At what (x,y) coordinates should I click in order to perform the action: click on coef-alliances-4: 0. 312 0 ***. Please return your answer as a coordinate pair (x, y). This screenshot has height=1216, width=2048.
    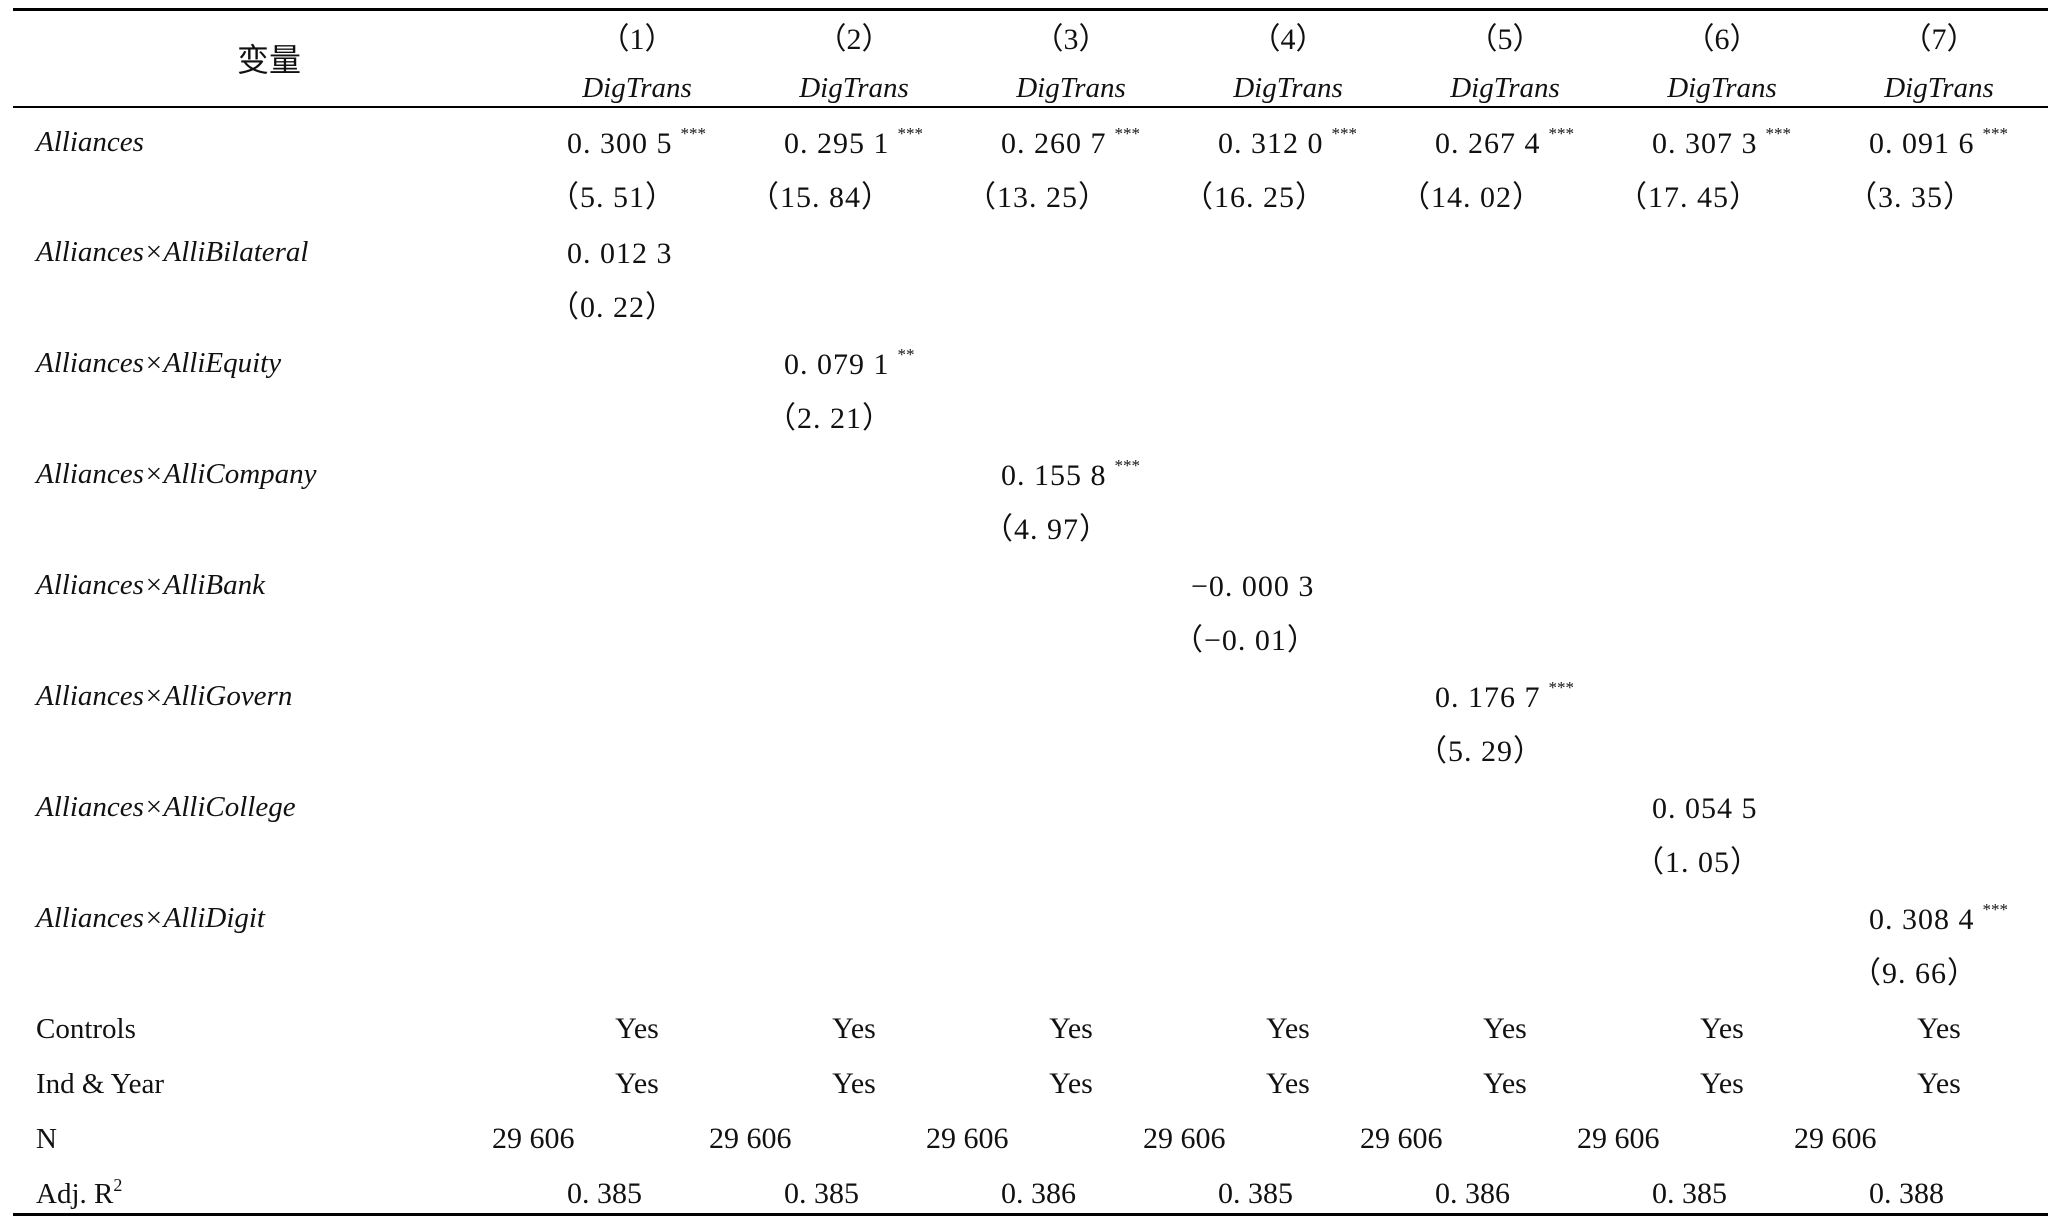
    Looking at the image, I should click on (1288, 142).